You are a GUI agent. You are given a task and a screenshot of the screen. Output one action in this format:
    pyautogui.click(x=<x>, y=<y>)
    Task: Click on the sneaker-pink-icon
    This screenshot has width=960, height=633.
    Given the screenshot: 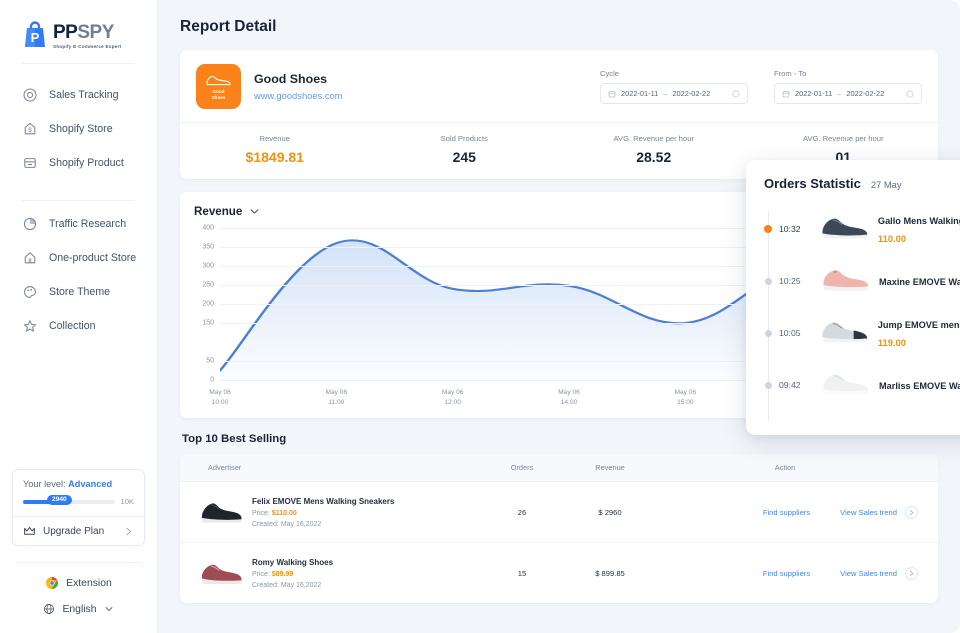 What is the action you would take?
    pyautogui.click(x=846, y=280)
    